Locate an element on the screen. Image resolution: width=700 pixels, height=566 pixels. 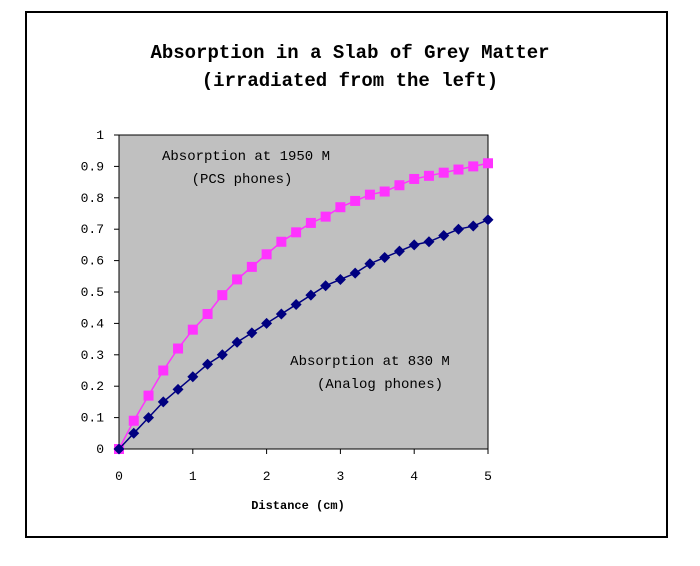
y-tick-label: 0.9 is located at coordinates (92, 166).